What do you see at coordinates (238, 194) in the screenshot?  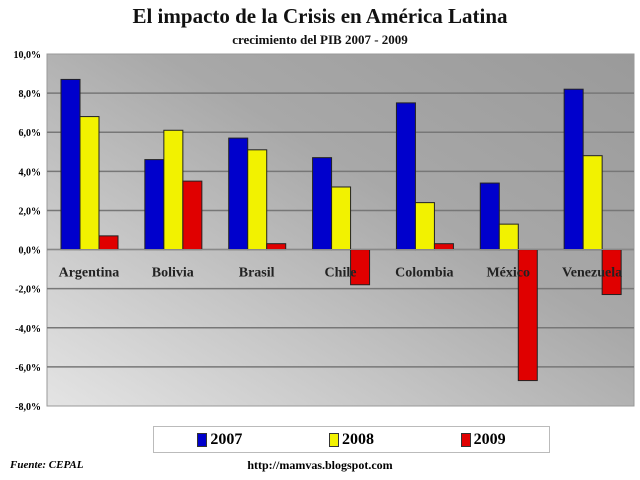 I see `bar-2007-Brasil` at bounding box center [238, 194].